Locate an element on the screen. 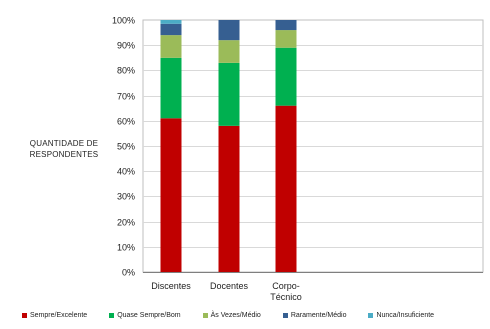  y-tick-label: 40% is located at coordinates (126, 172).